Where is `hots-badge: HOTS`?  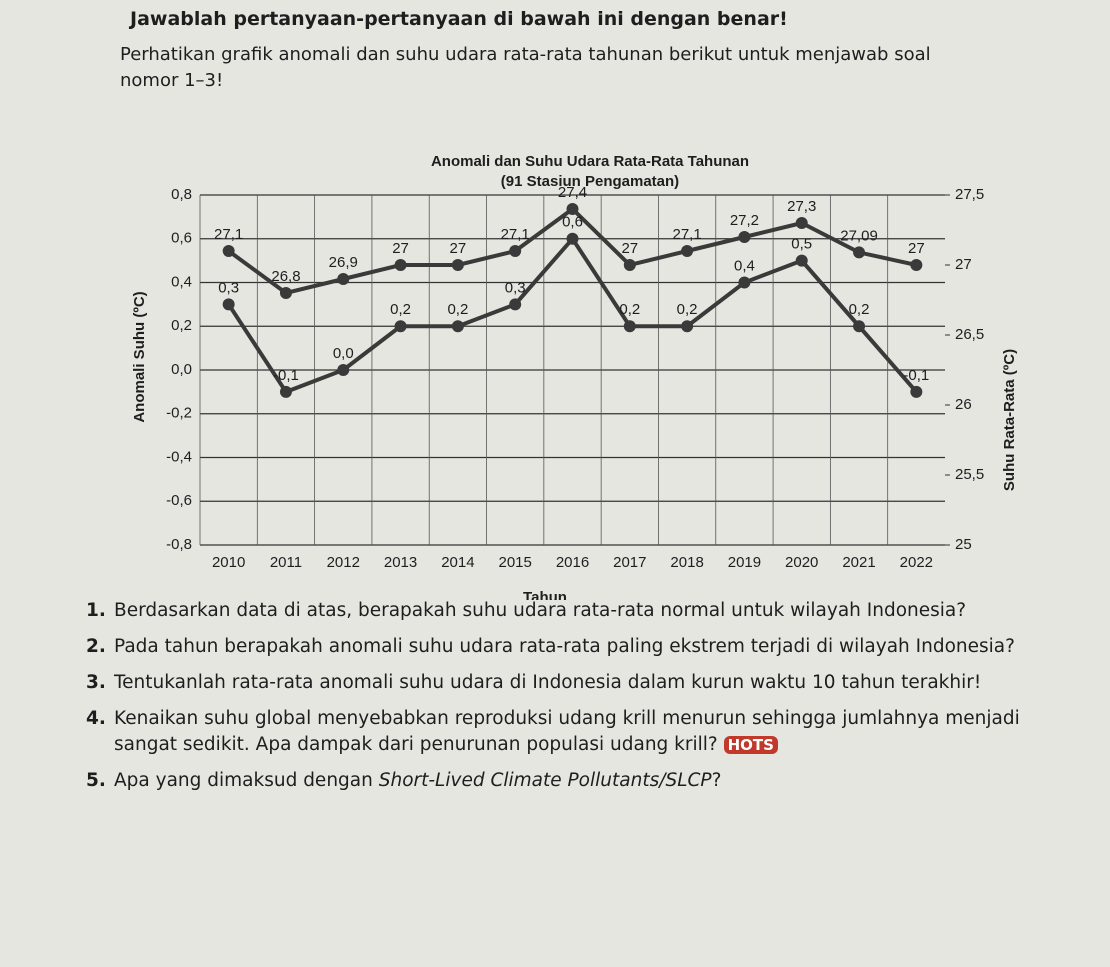 hots-badge: HOTS is located at coordinates (750, 745).